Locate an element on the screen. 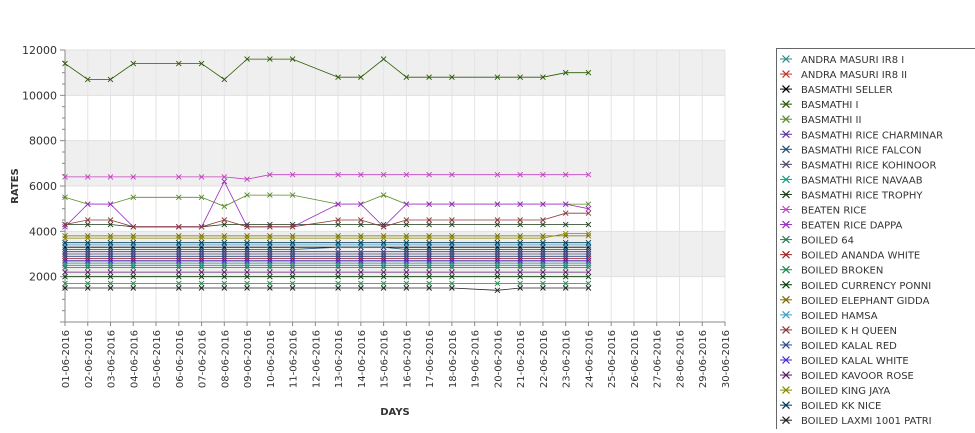 The image size is (975, 433). legend-label: BOILED BROKEN is located at coordinates (842, 271).